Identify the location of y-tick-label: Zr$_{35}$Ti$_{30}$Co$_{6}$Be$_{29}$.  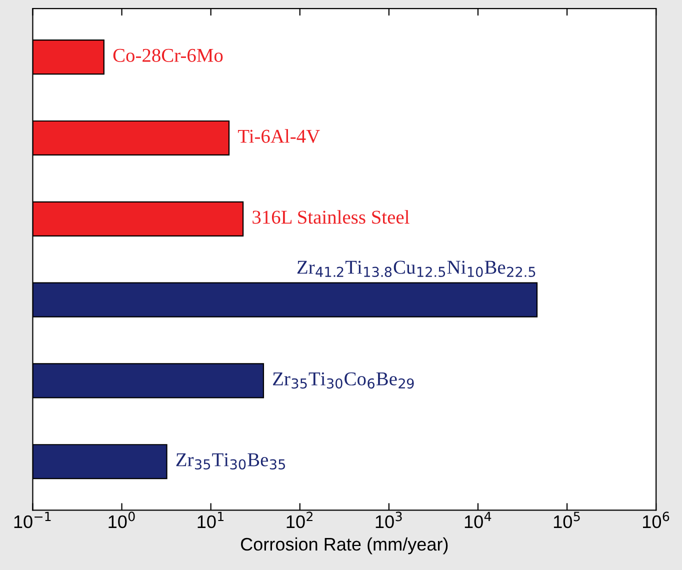
(343, 380).